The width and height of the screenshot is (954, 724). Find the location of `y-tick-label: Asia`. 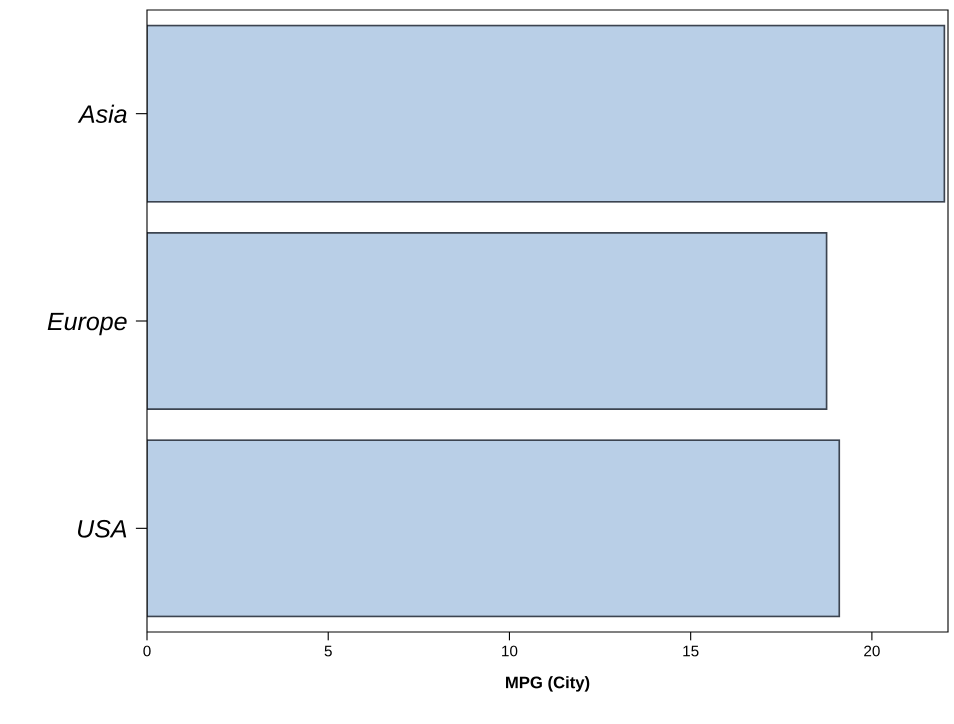

y-tick-label: Asia is located at coordinates (102, 113).